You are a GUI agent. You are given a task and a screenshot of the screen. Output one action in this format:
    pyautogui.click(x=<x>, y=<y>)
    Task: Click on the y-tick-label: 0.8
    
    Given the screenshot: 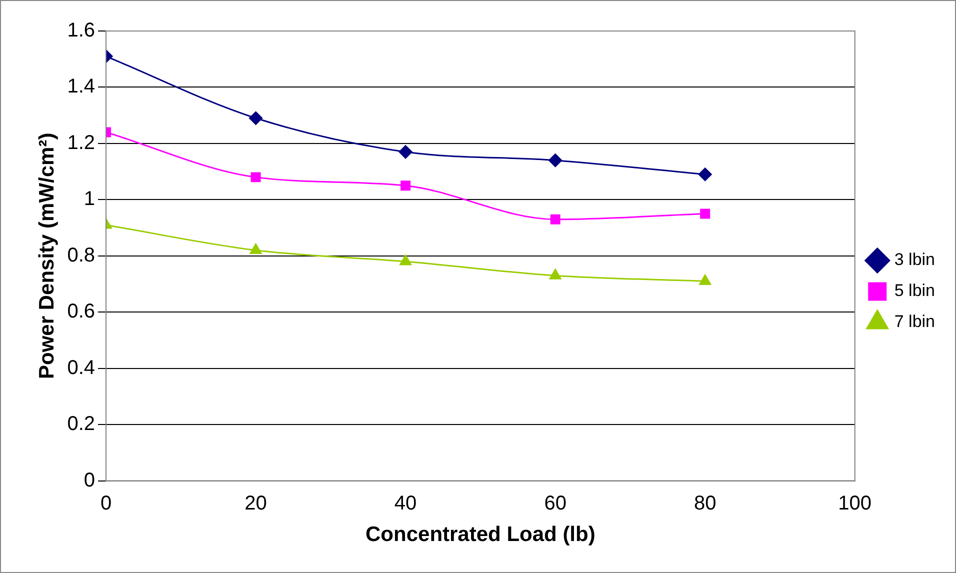 What is the action you would take?
    pyautogui.click(x=81, y=255)
    